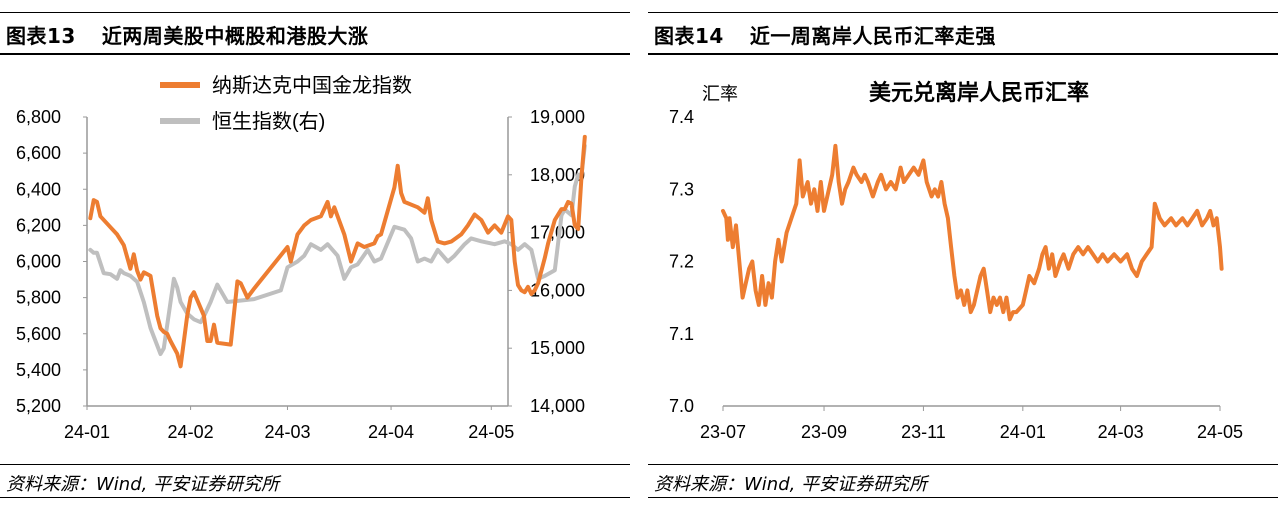 This screenshot has width=1278, height=507. I want to click on y-left-tick-label: 5,200, so click(38, 406).